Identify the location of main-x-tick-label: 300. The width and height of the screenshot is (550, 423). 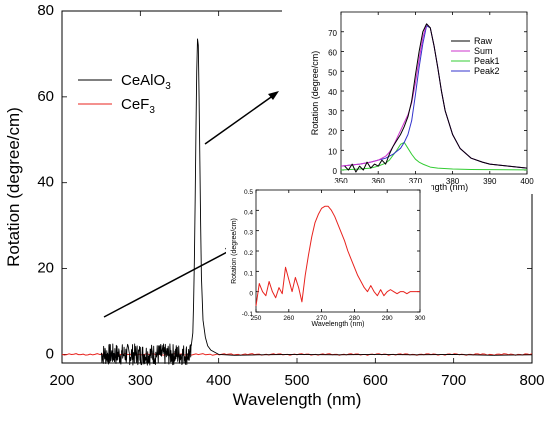
(140, 380).